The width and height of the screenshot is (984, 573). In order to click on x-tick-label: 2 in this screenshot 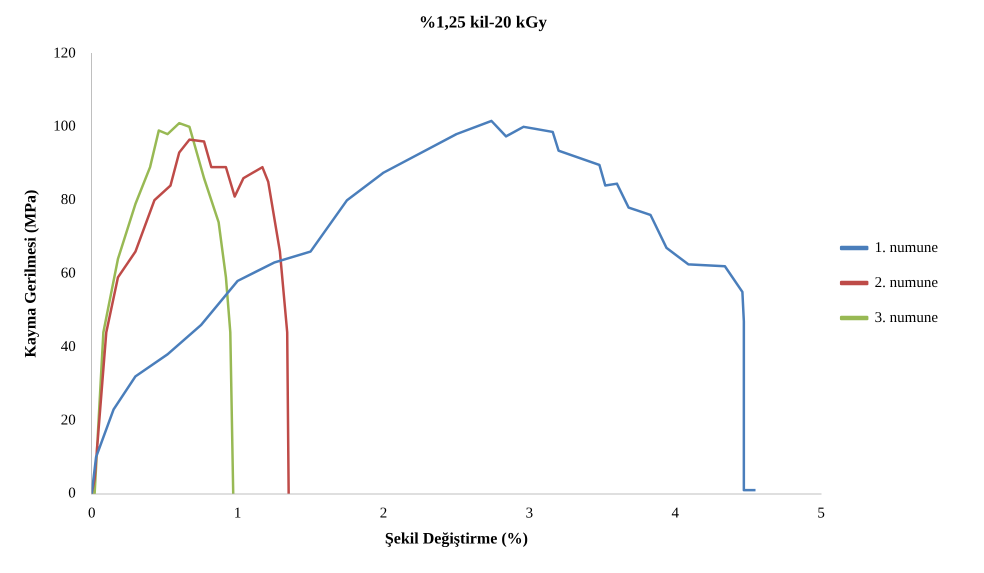, I will do `click(384, 514)`.